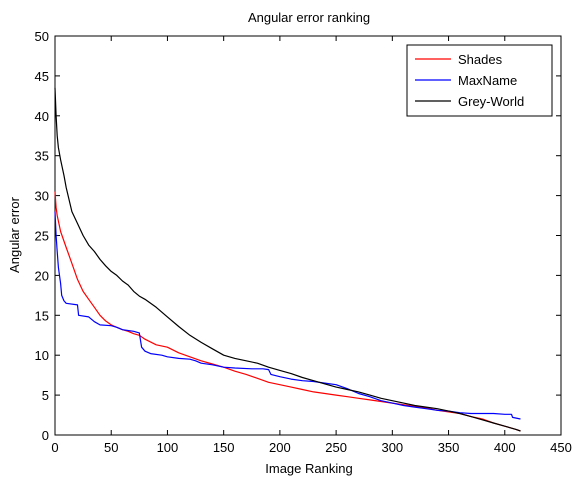  What do you see at coordinates (309, 17) in the screenshot?
I see `chart-title: Angular error ranking` at bounding box center [309, 17].